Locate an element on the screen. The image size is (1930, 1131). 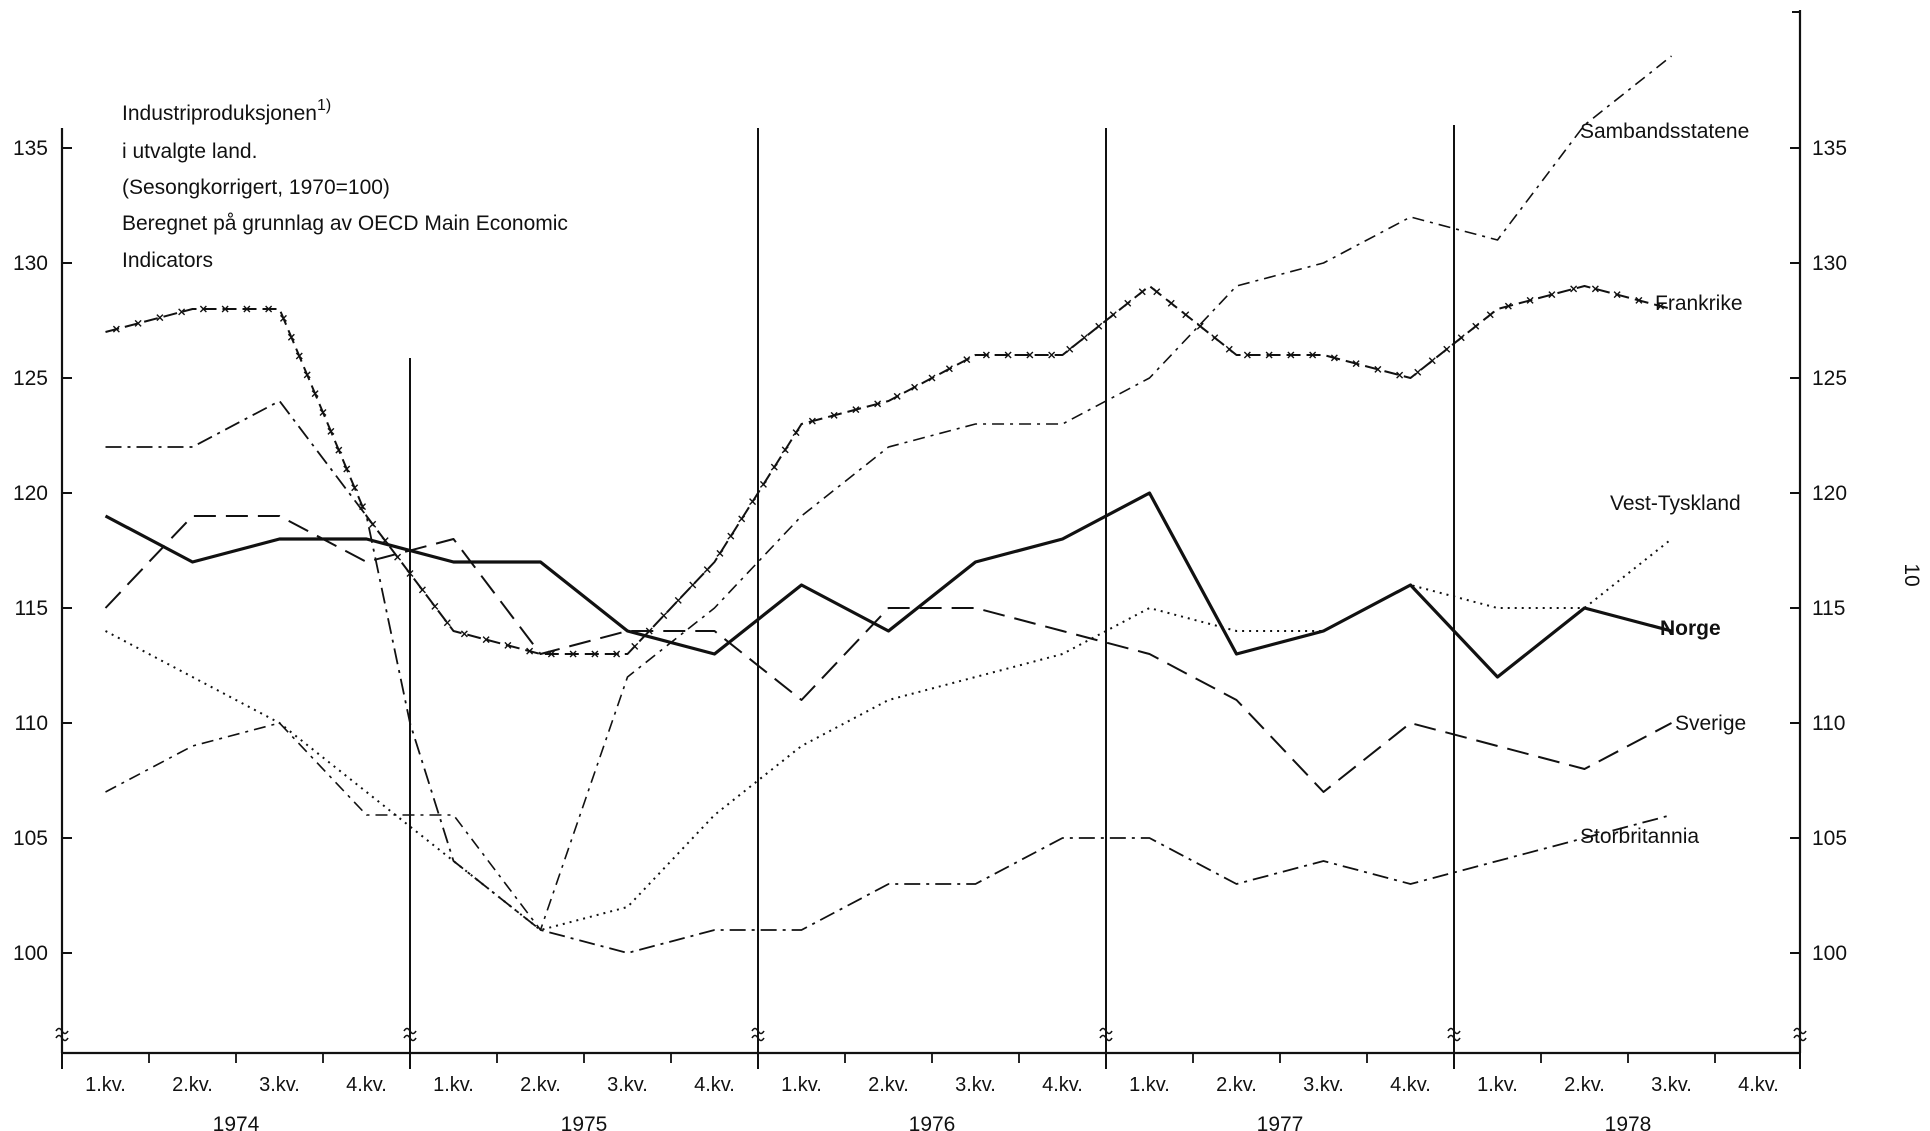
series-label-vest-tyskland: Vest-Tyskland is located at coordinates (1675, 503).